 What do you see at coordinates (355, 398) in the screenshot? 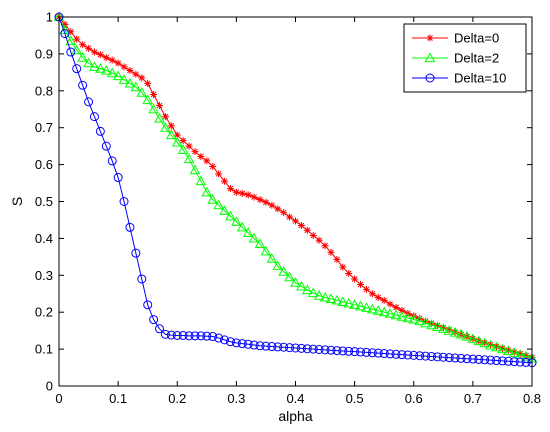
I see `x-tick-label: 0.5` at bounding box center [355, 398].